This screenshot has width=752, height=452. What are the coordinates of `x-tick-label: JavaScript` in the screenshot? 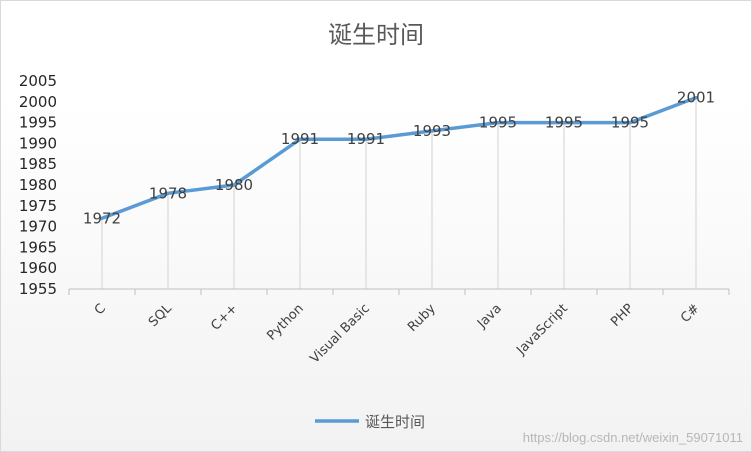 It's located at (541, 329).